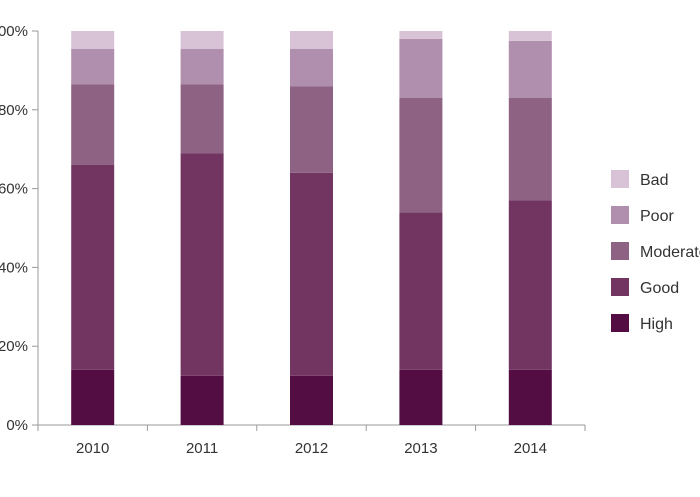 This screenshot has width=700, height=497. Describe the element at coordinates (620, 323) in the screenshot. I see `legend-swatch-high` at that location.